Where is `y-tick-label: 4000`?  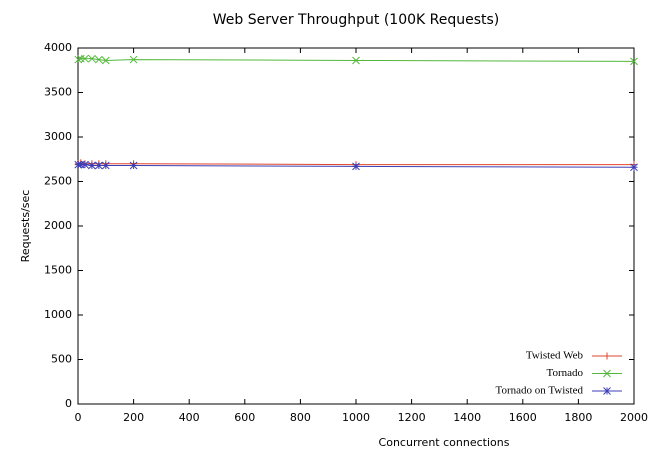
y-tick-label: 4000 is located at coordinates (58, 47).